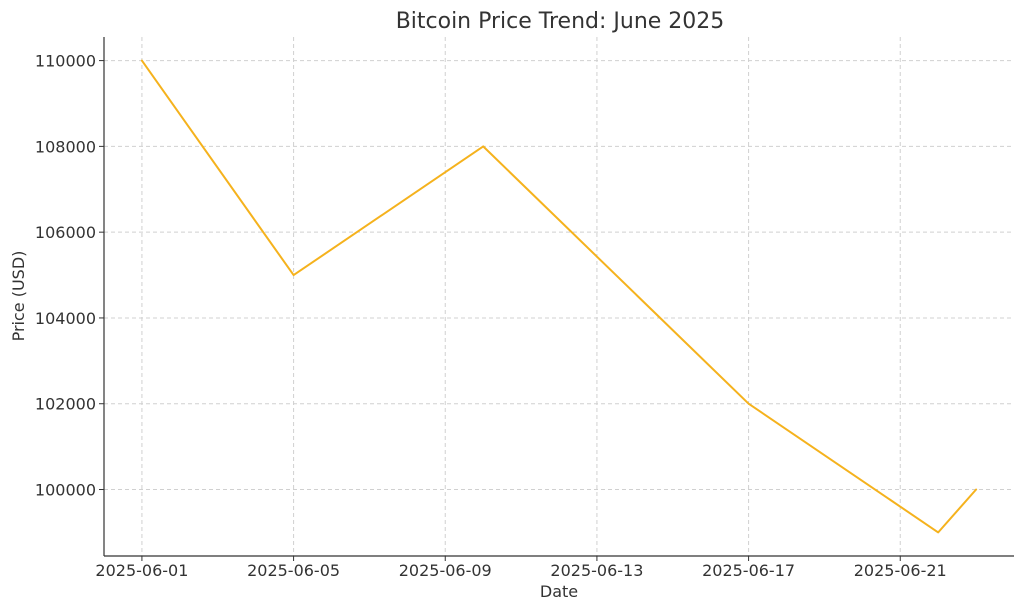 This screenshot has width=1024, height=616. I want to click on y-tick-label: 108000, so click(65, 146).